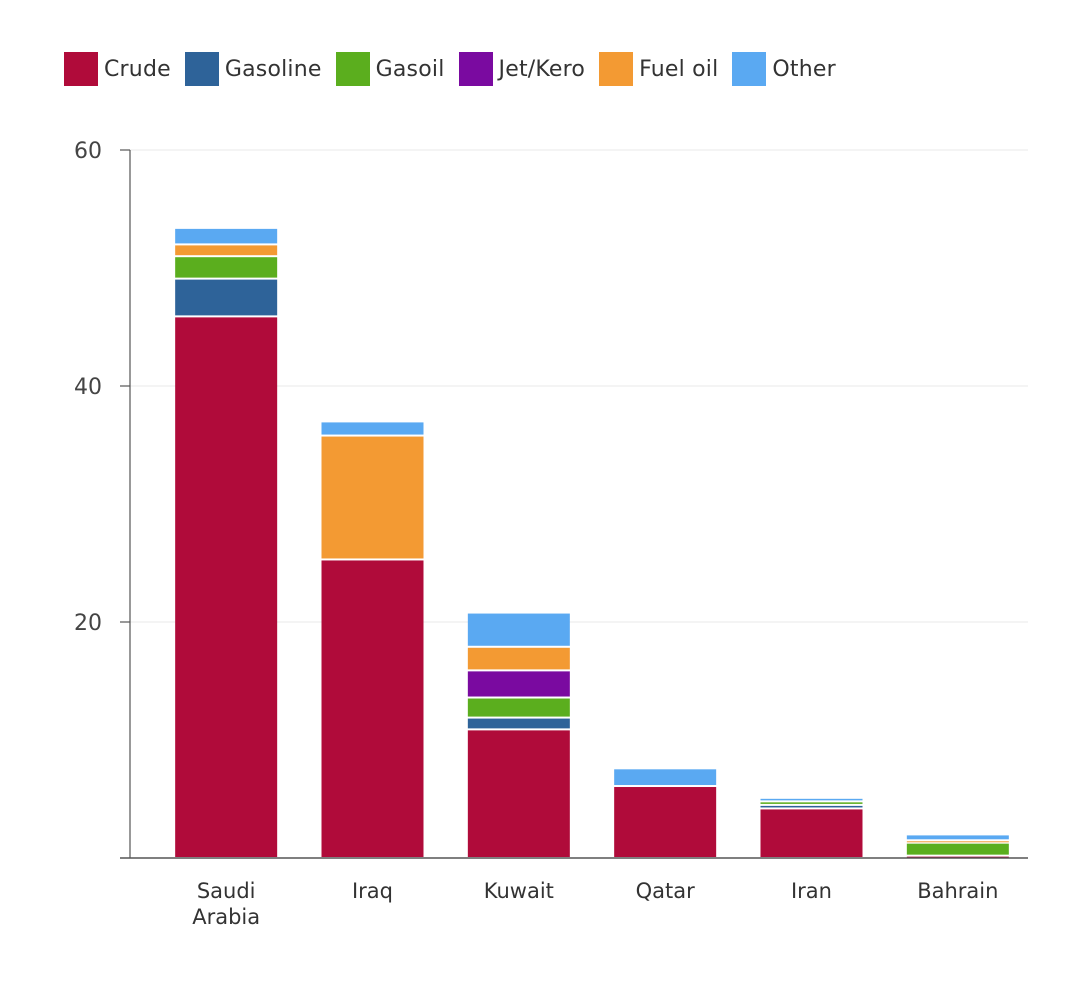 The image size is (1080, 993). What do you see at coordinates (811, 891) in the screenshot?
I see `x-tick-label: Iran` at bounding box center [811, 891].